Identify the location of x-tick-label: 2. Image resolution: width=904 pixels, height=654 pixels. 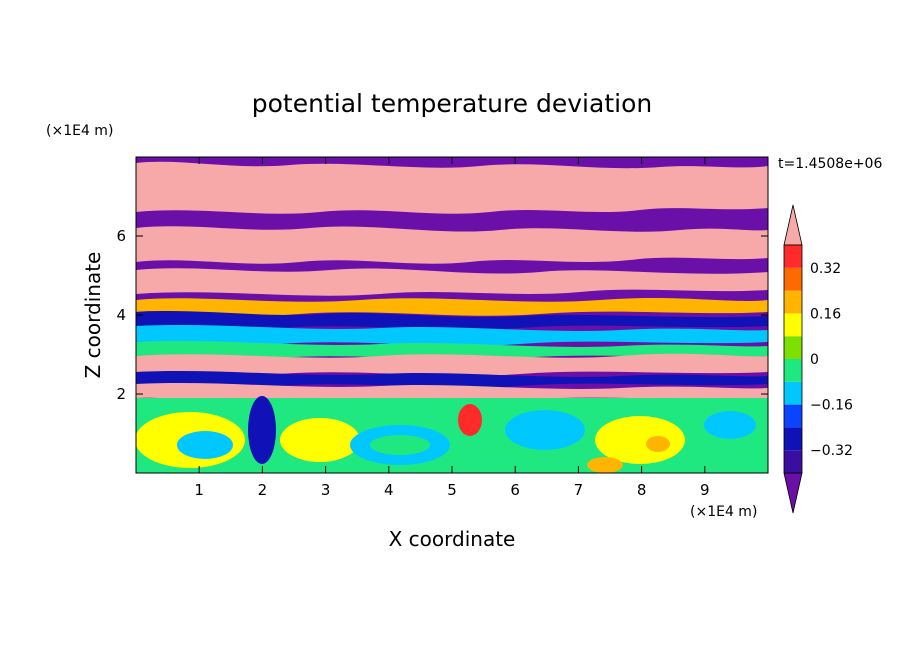
(263, 490).